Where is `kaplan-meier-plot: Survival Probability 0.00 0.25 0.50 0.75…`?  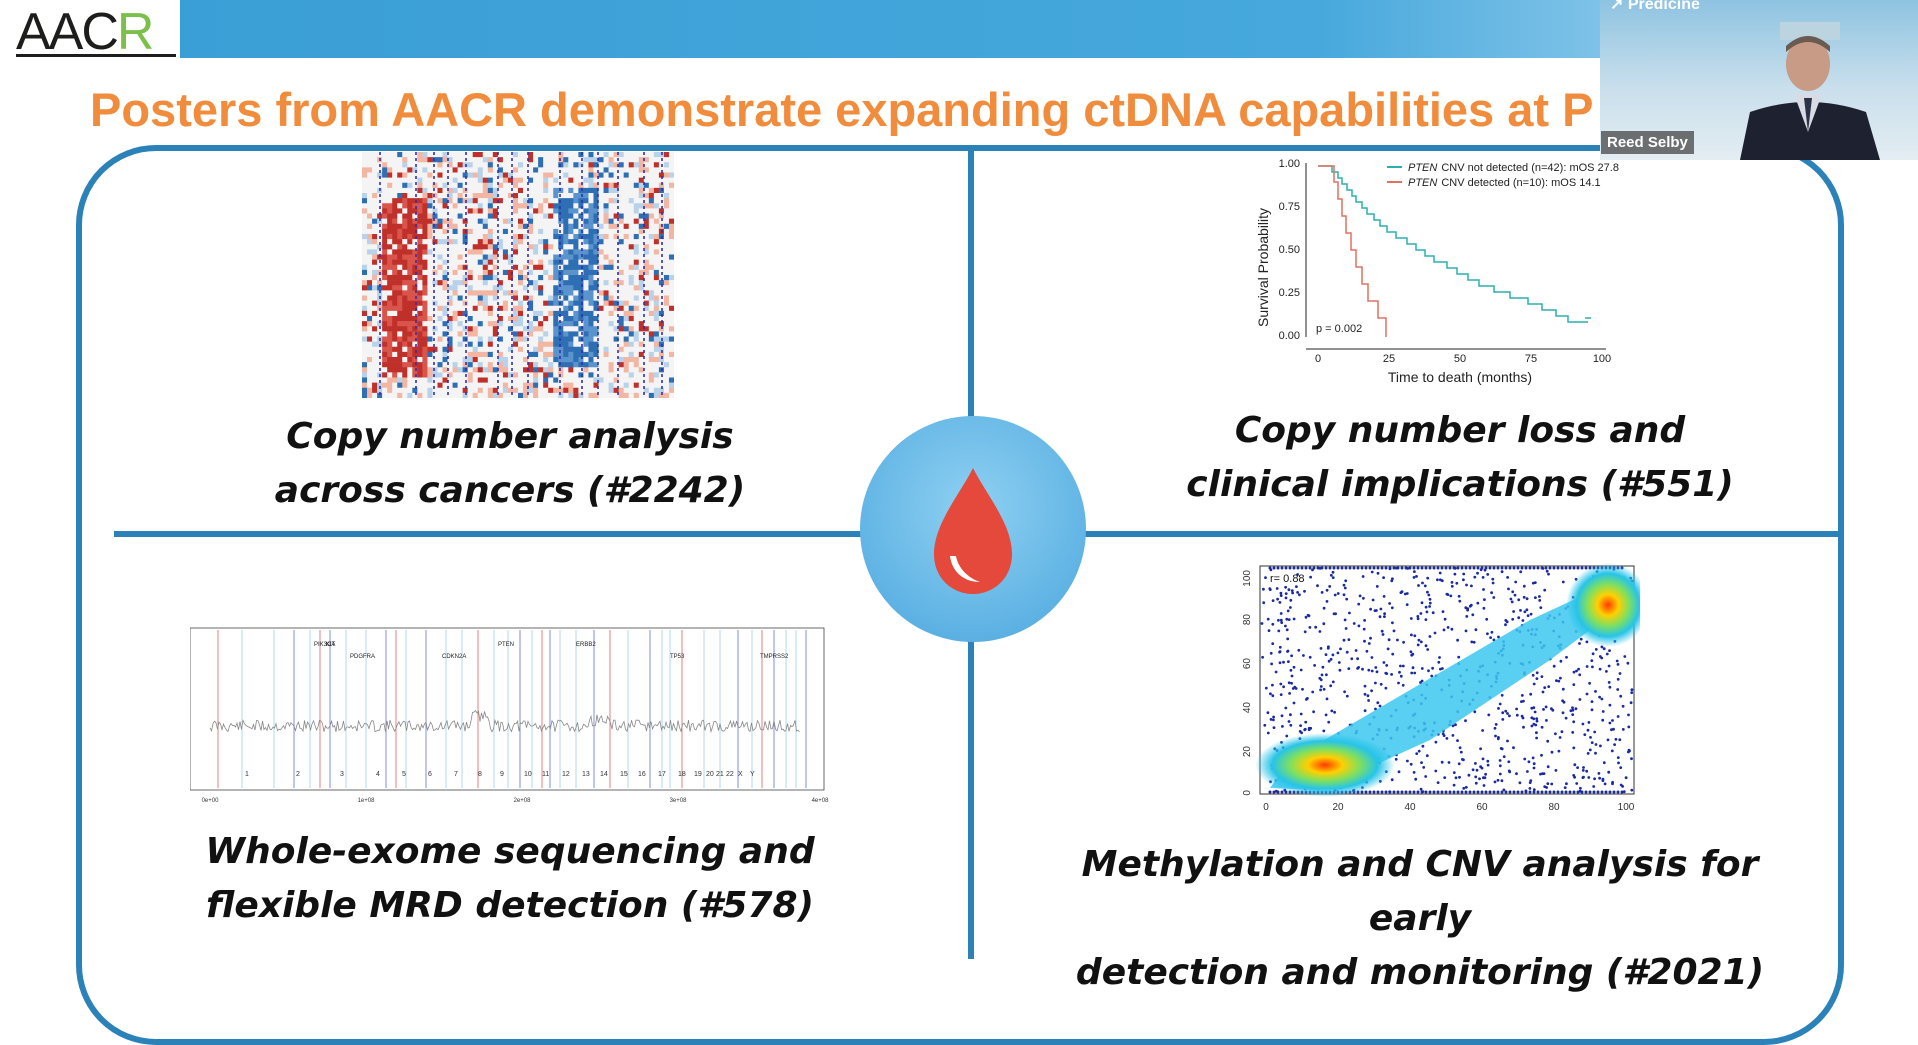 kaplan-meier-plot: Survival Probability 0.00 0.25 0.50 0.75… is located at coordinates (1435, 272).